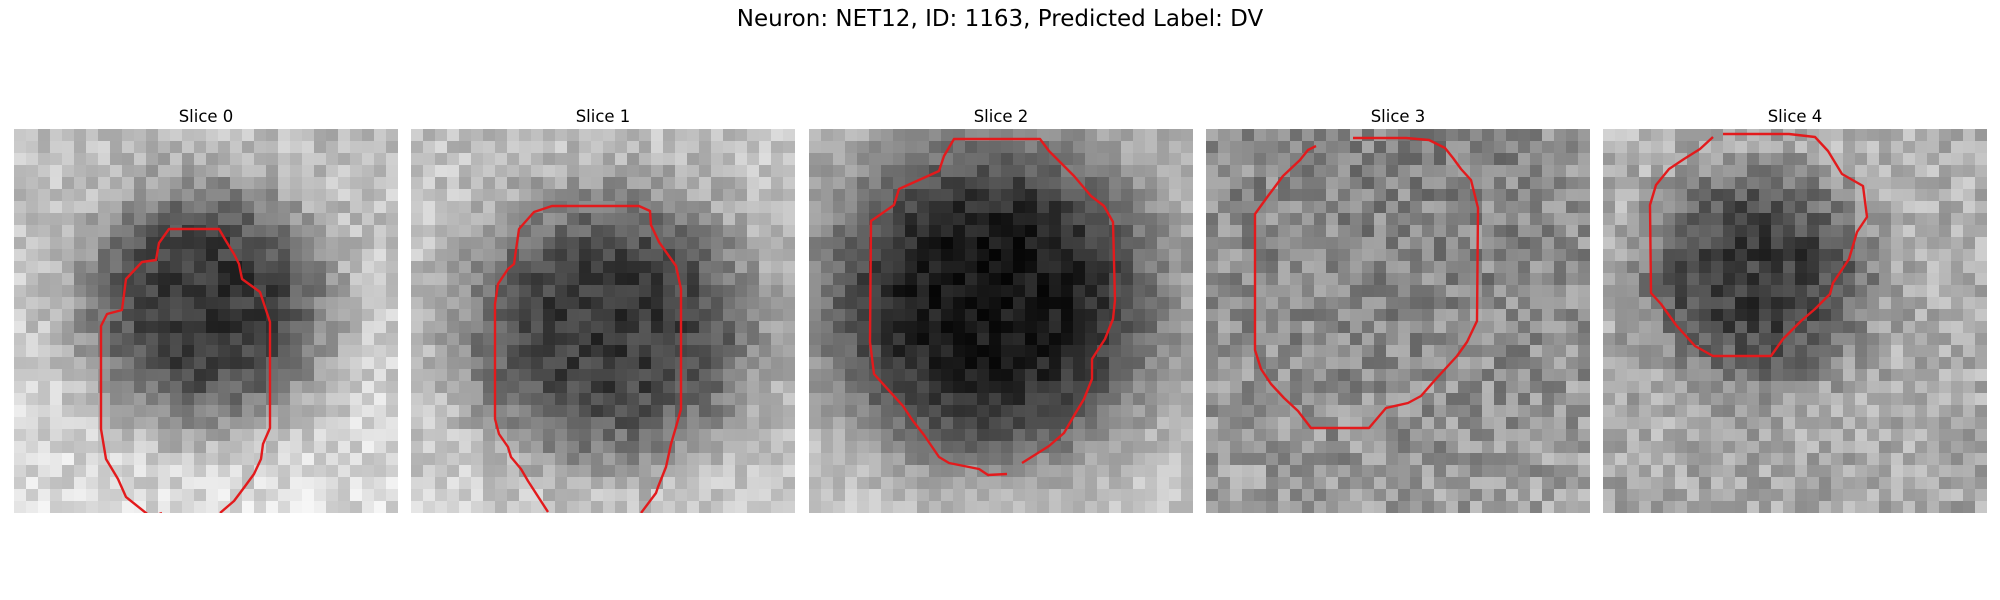 The image size is (2000, 600). What do you see at coordinates (206, 116) in the screenshot?
I see `slice-title: Slice 0` at bounding box center [206, 116].